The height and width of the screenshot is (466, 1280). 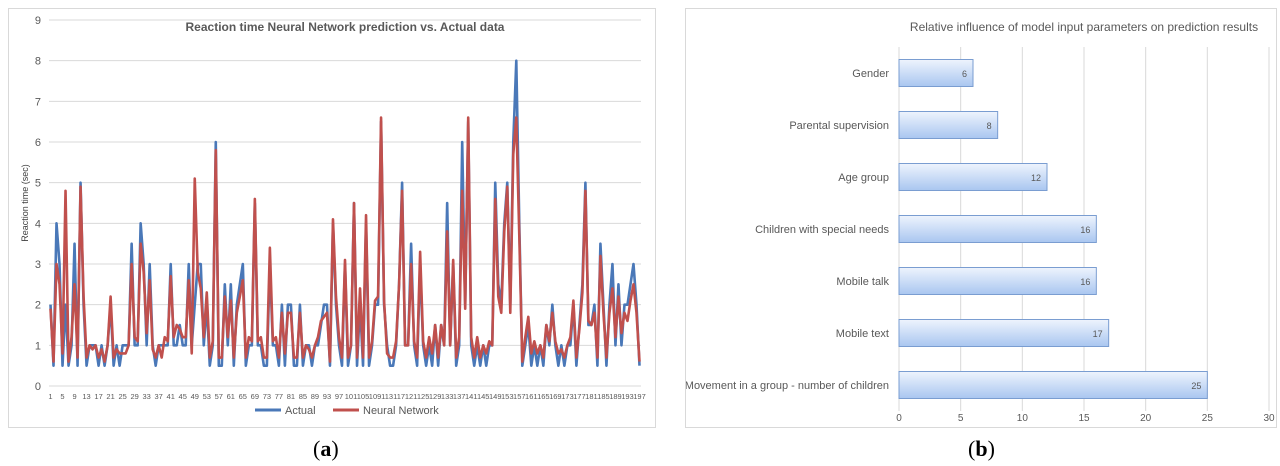 I want to click on x-tick-label: 101, so click(x=351, y=396).